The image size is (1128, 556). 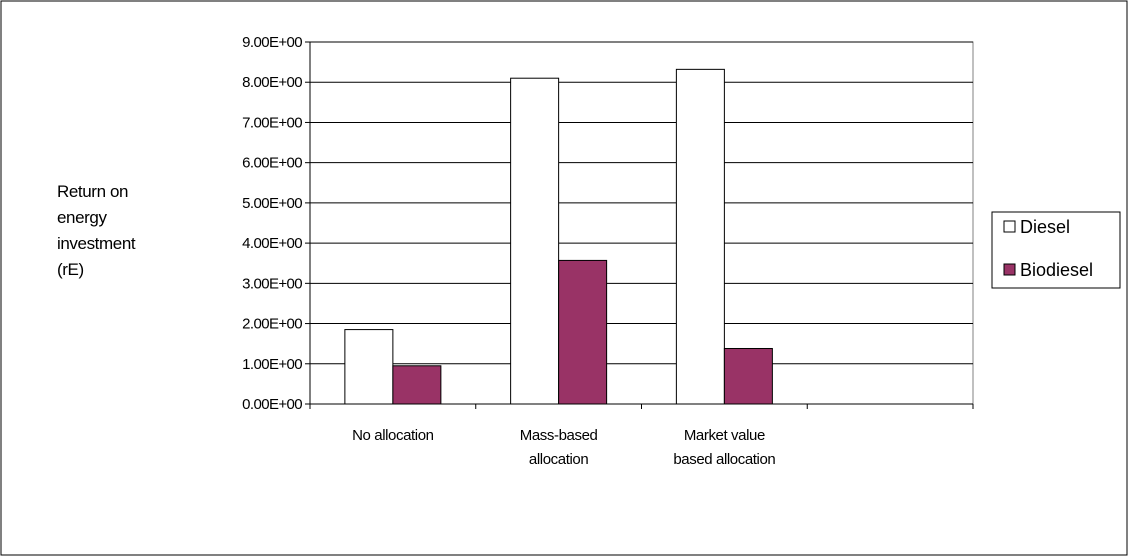 What do you see at coordinates (272, 283) in the screenshot?
I see `y-tick-label: 3.00E+00` at bounding box center [272, 283].